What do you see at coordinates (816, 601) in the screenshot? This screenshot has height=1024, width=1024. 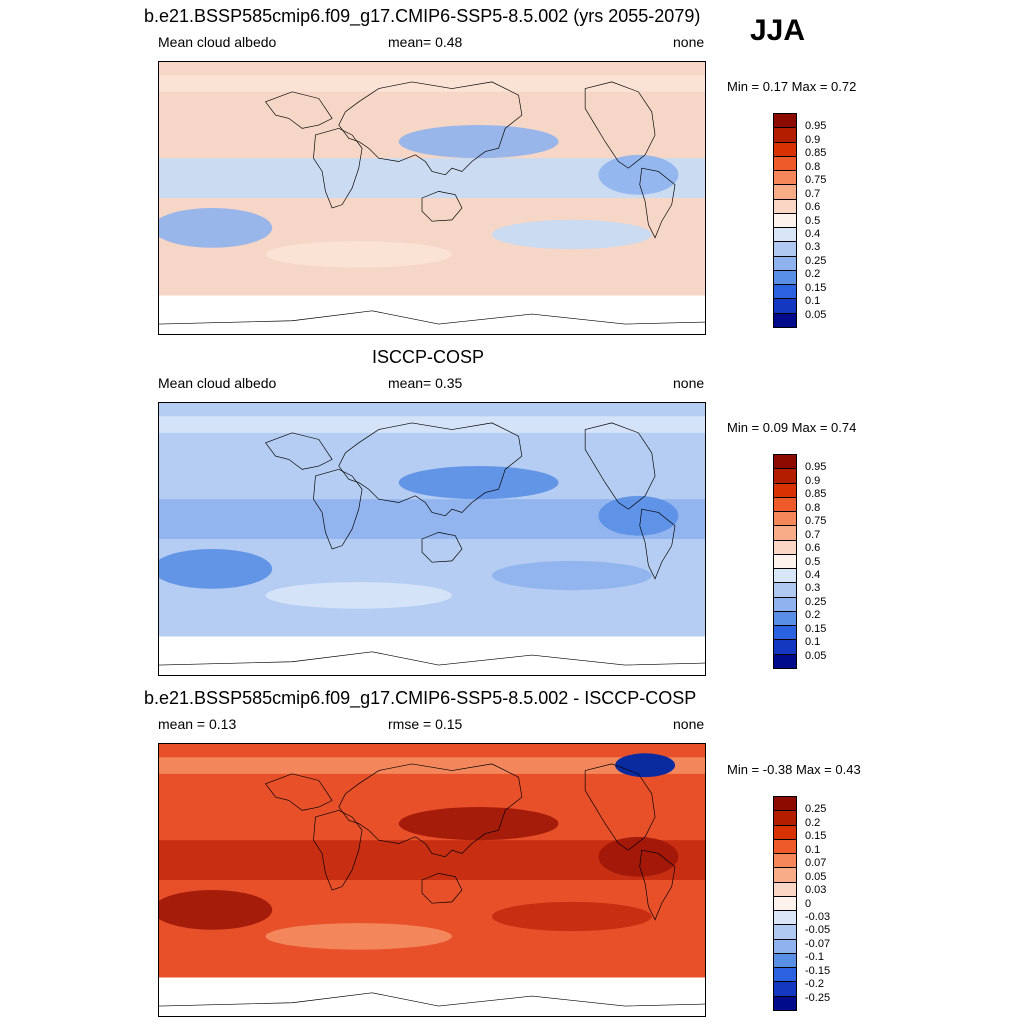 I see `colorbar-tick-label: 0.25` at bounding box center [816, 601].